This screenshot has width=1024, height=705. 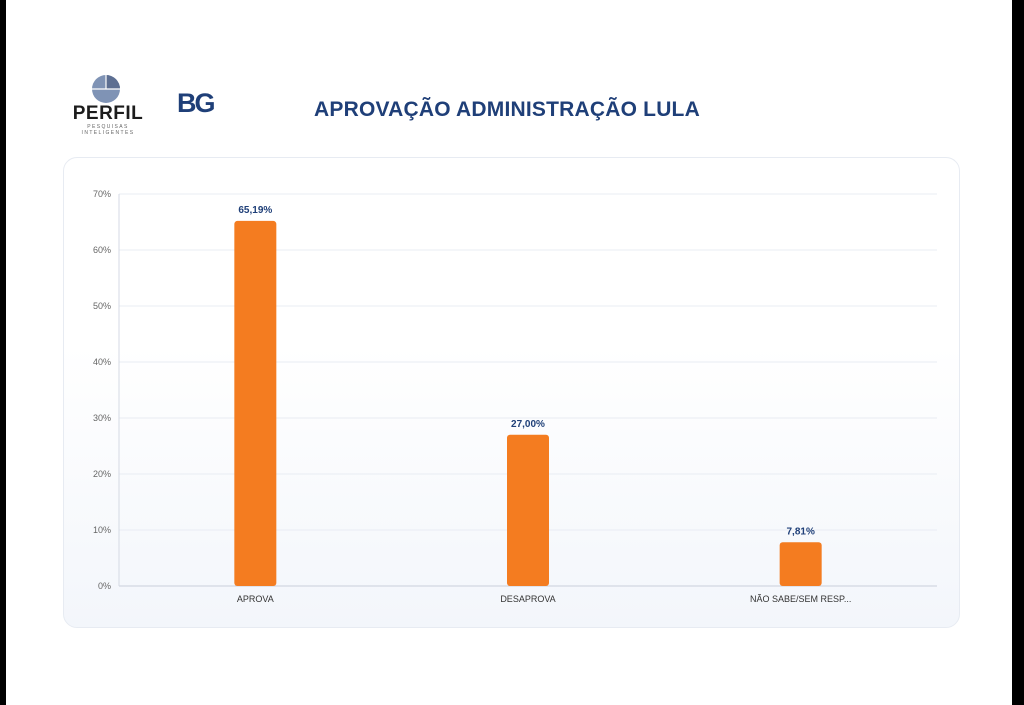 What do you see at coordinates (255, 210) in the screenshot?
I see `bar-value-label: 65,19%` at bounding box center [255, 210].